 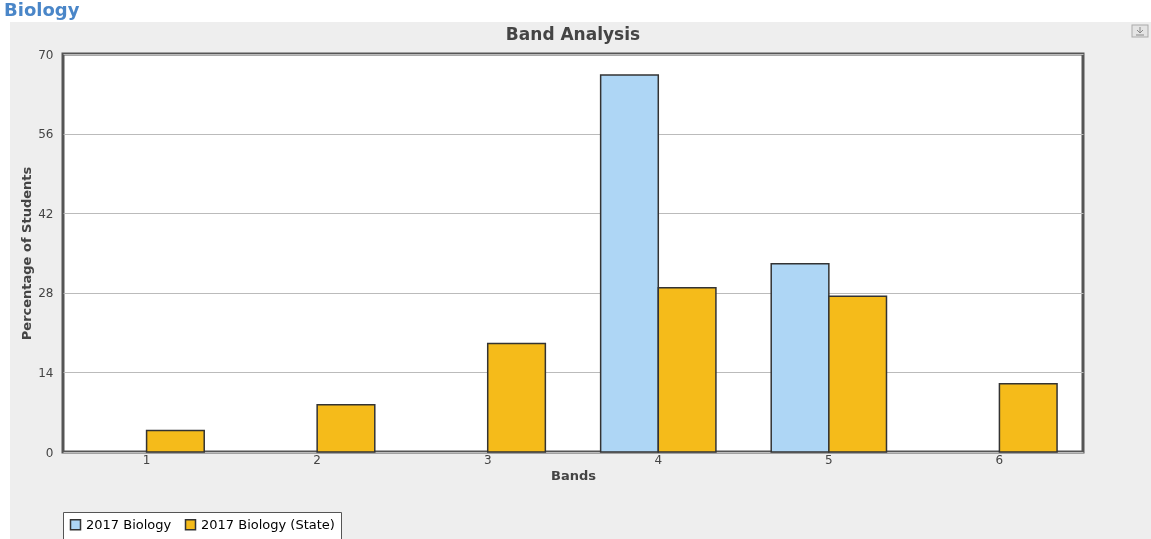 What do you see at coordinates (999, 459) in the screenshot?
I see `x-tick-label: 6` at bounding box center [999, 459].